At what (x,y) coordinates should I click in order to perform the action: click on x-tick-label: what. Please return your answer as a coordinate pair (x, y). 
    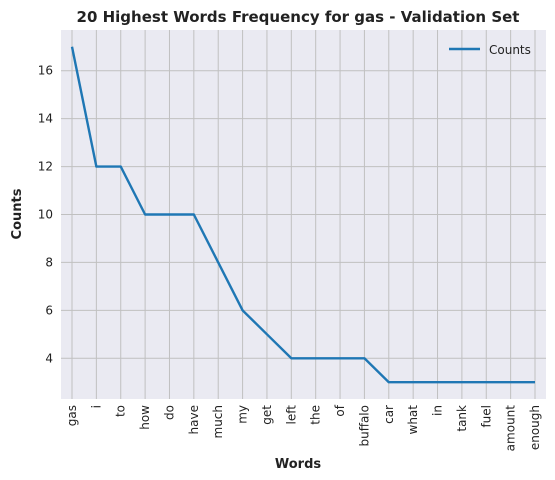
    Looking at the image, I should click on (413, 420).